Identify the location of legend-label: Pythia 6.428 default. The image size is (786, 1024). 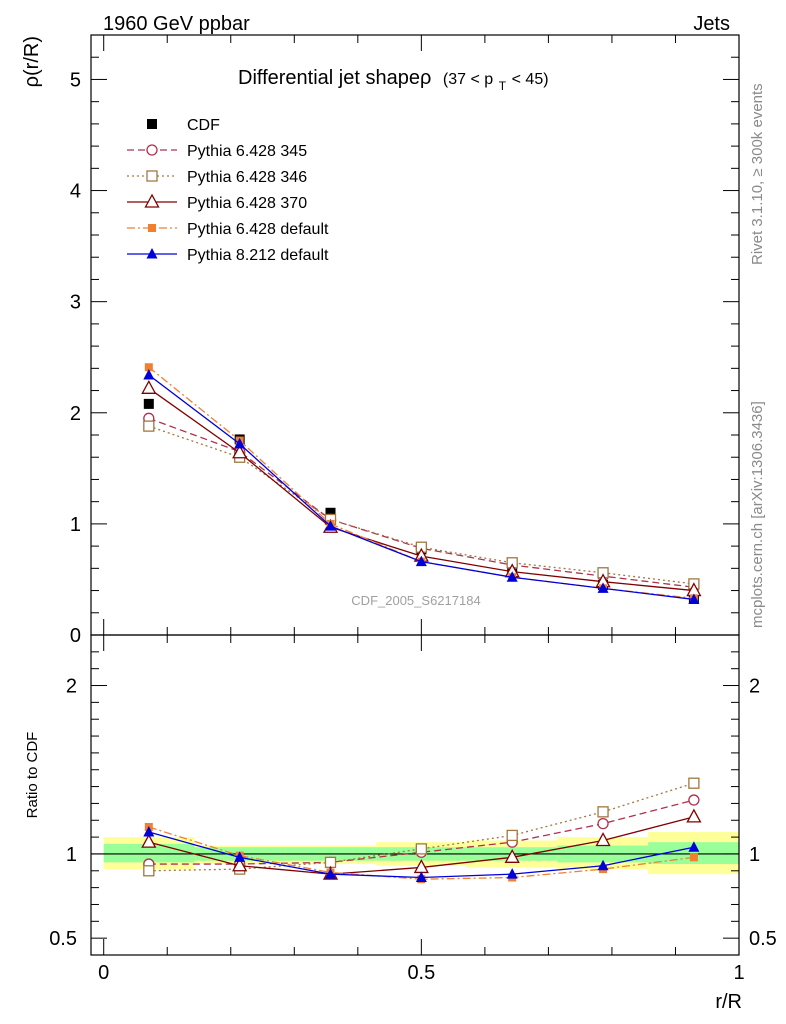
(258, 229).